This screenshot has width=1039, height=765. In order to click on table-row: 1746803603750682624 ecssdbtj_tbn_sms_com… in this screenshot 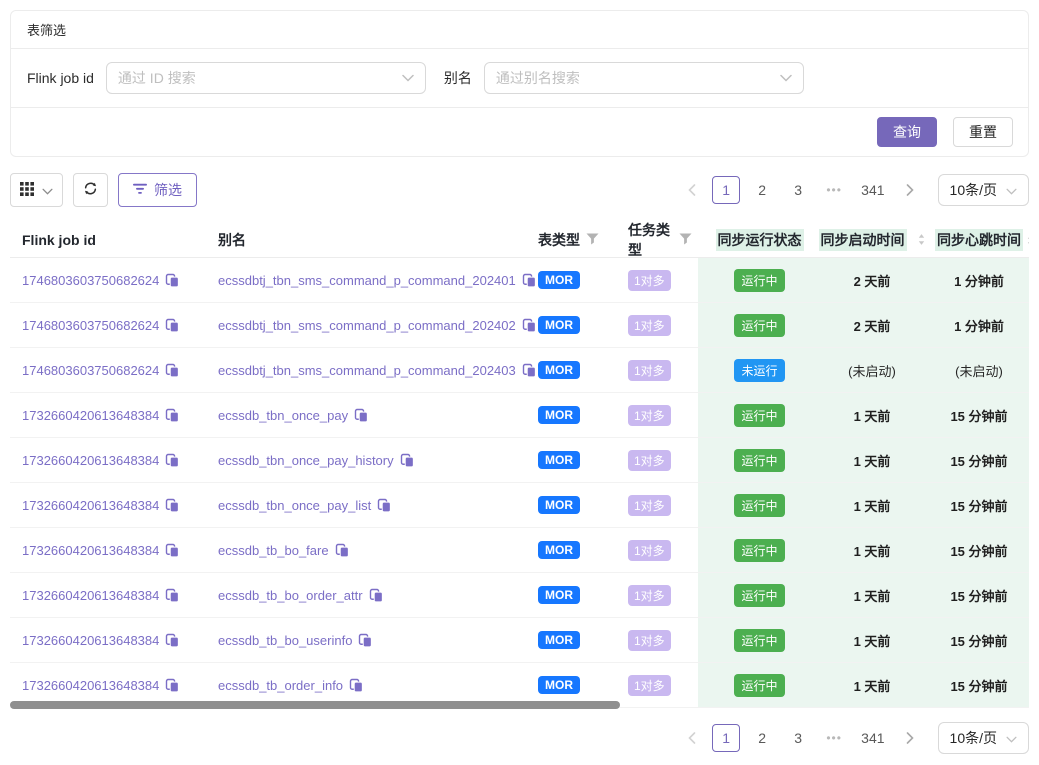, I will do `click(519, 370)`.